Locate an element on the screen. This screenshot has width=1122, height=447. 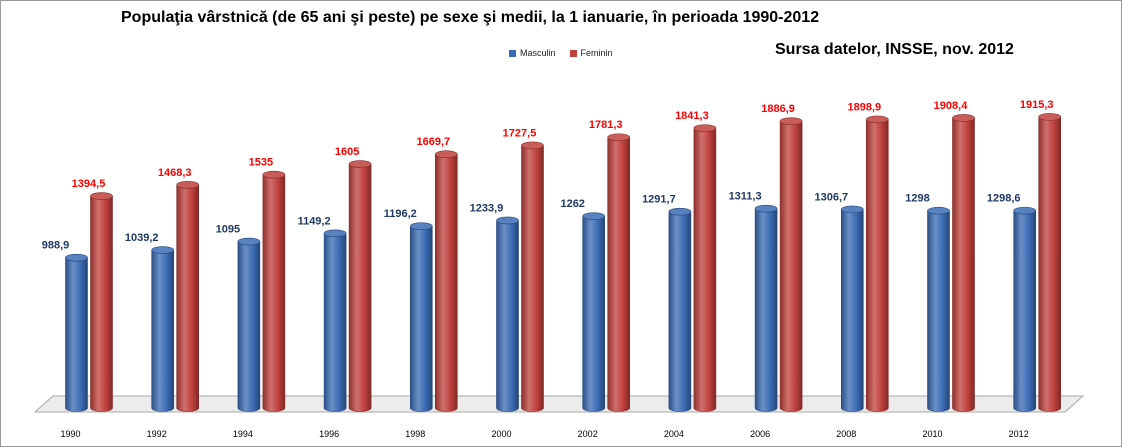
bar-top-masculin-1990 is located at coordinates (76, 257).